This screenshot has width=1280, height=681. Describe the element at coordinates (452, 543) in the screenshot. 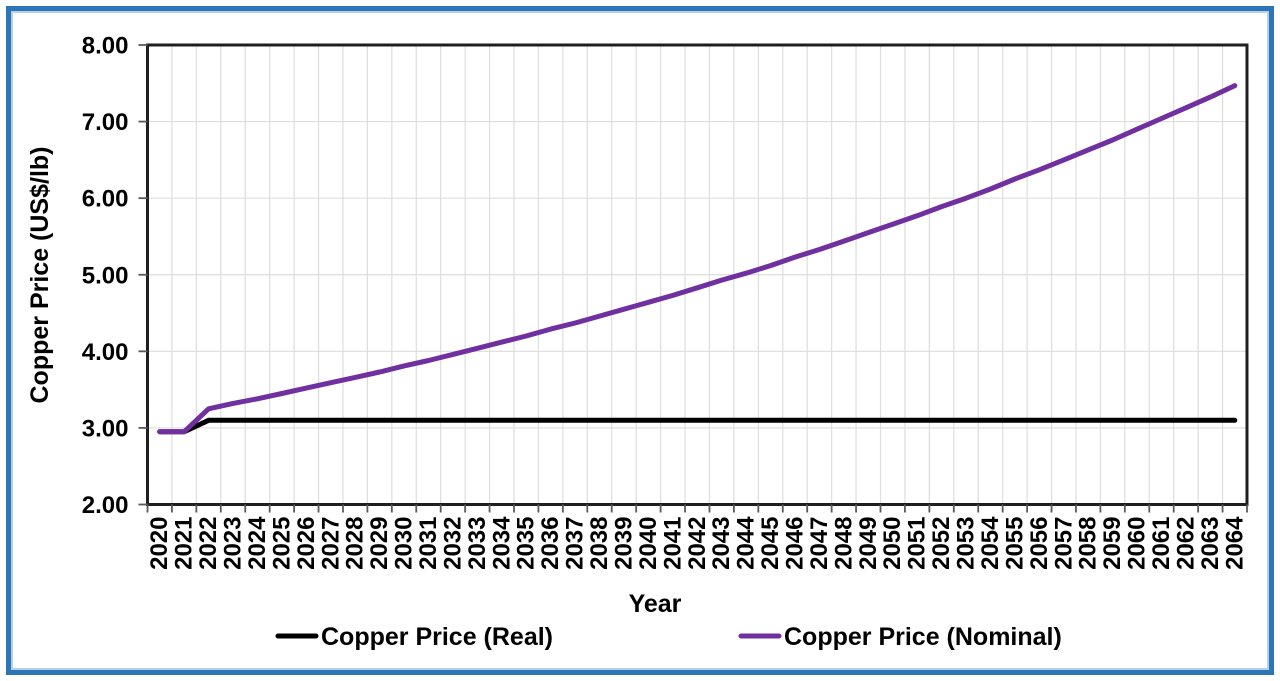

I see `x-tick-label: 2032` at that location.